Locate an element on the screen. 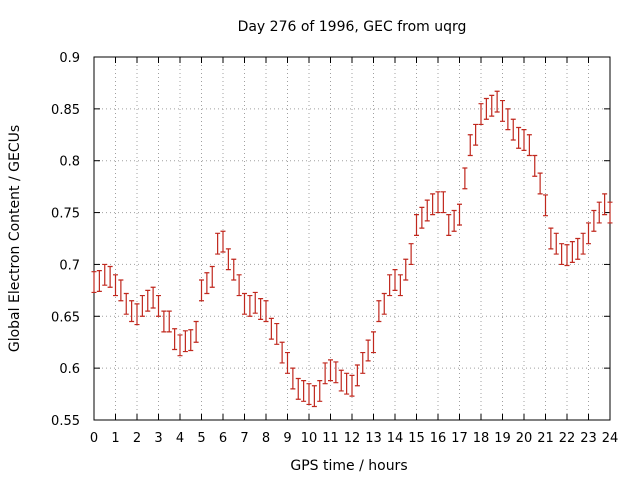  x-tick-label: 4 is located at coordinates (180, 438).